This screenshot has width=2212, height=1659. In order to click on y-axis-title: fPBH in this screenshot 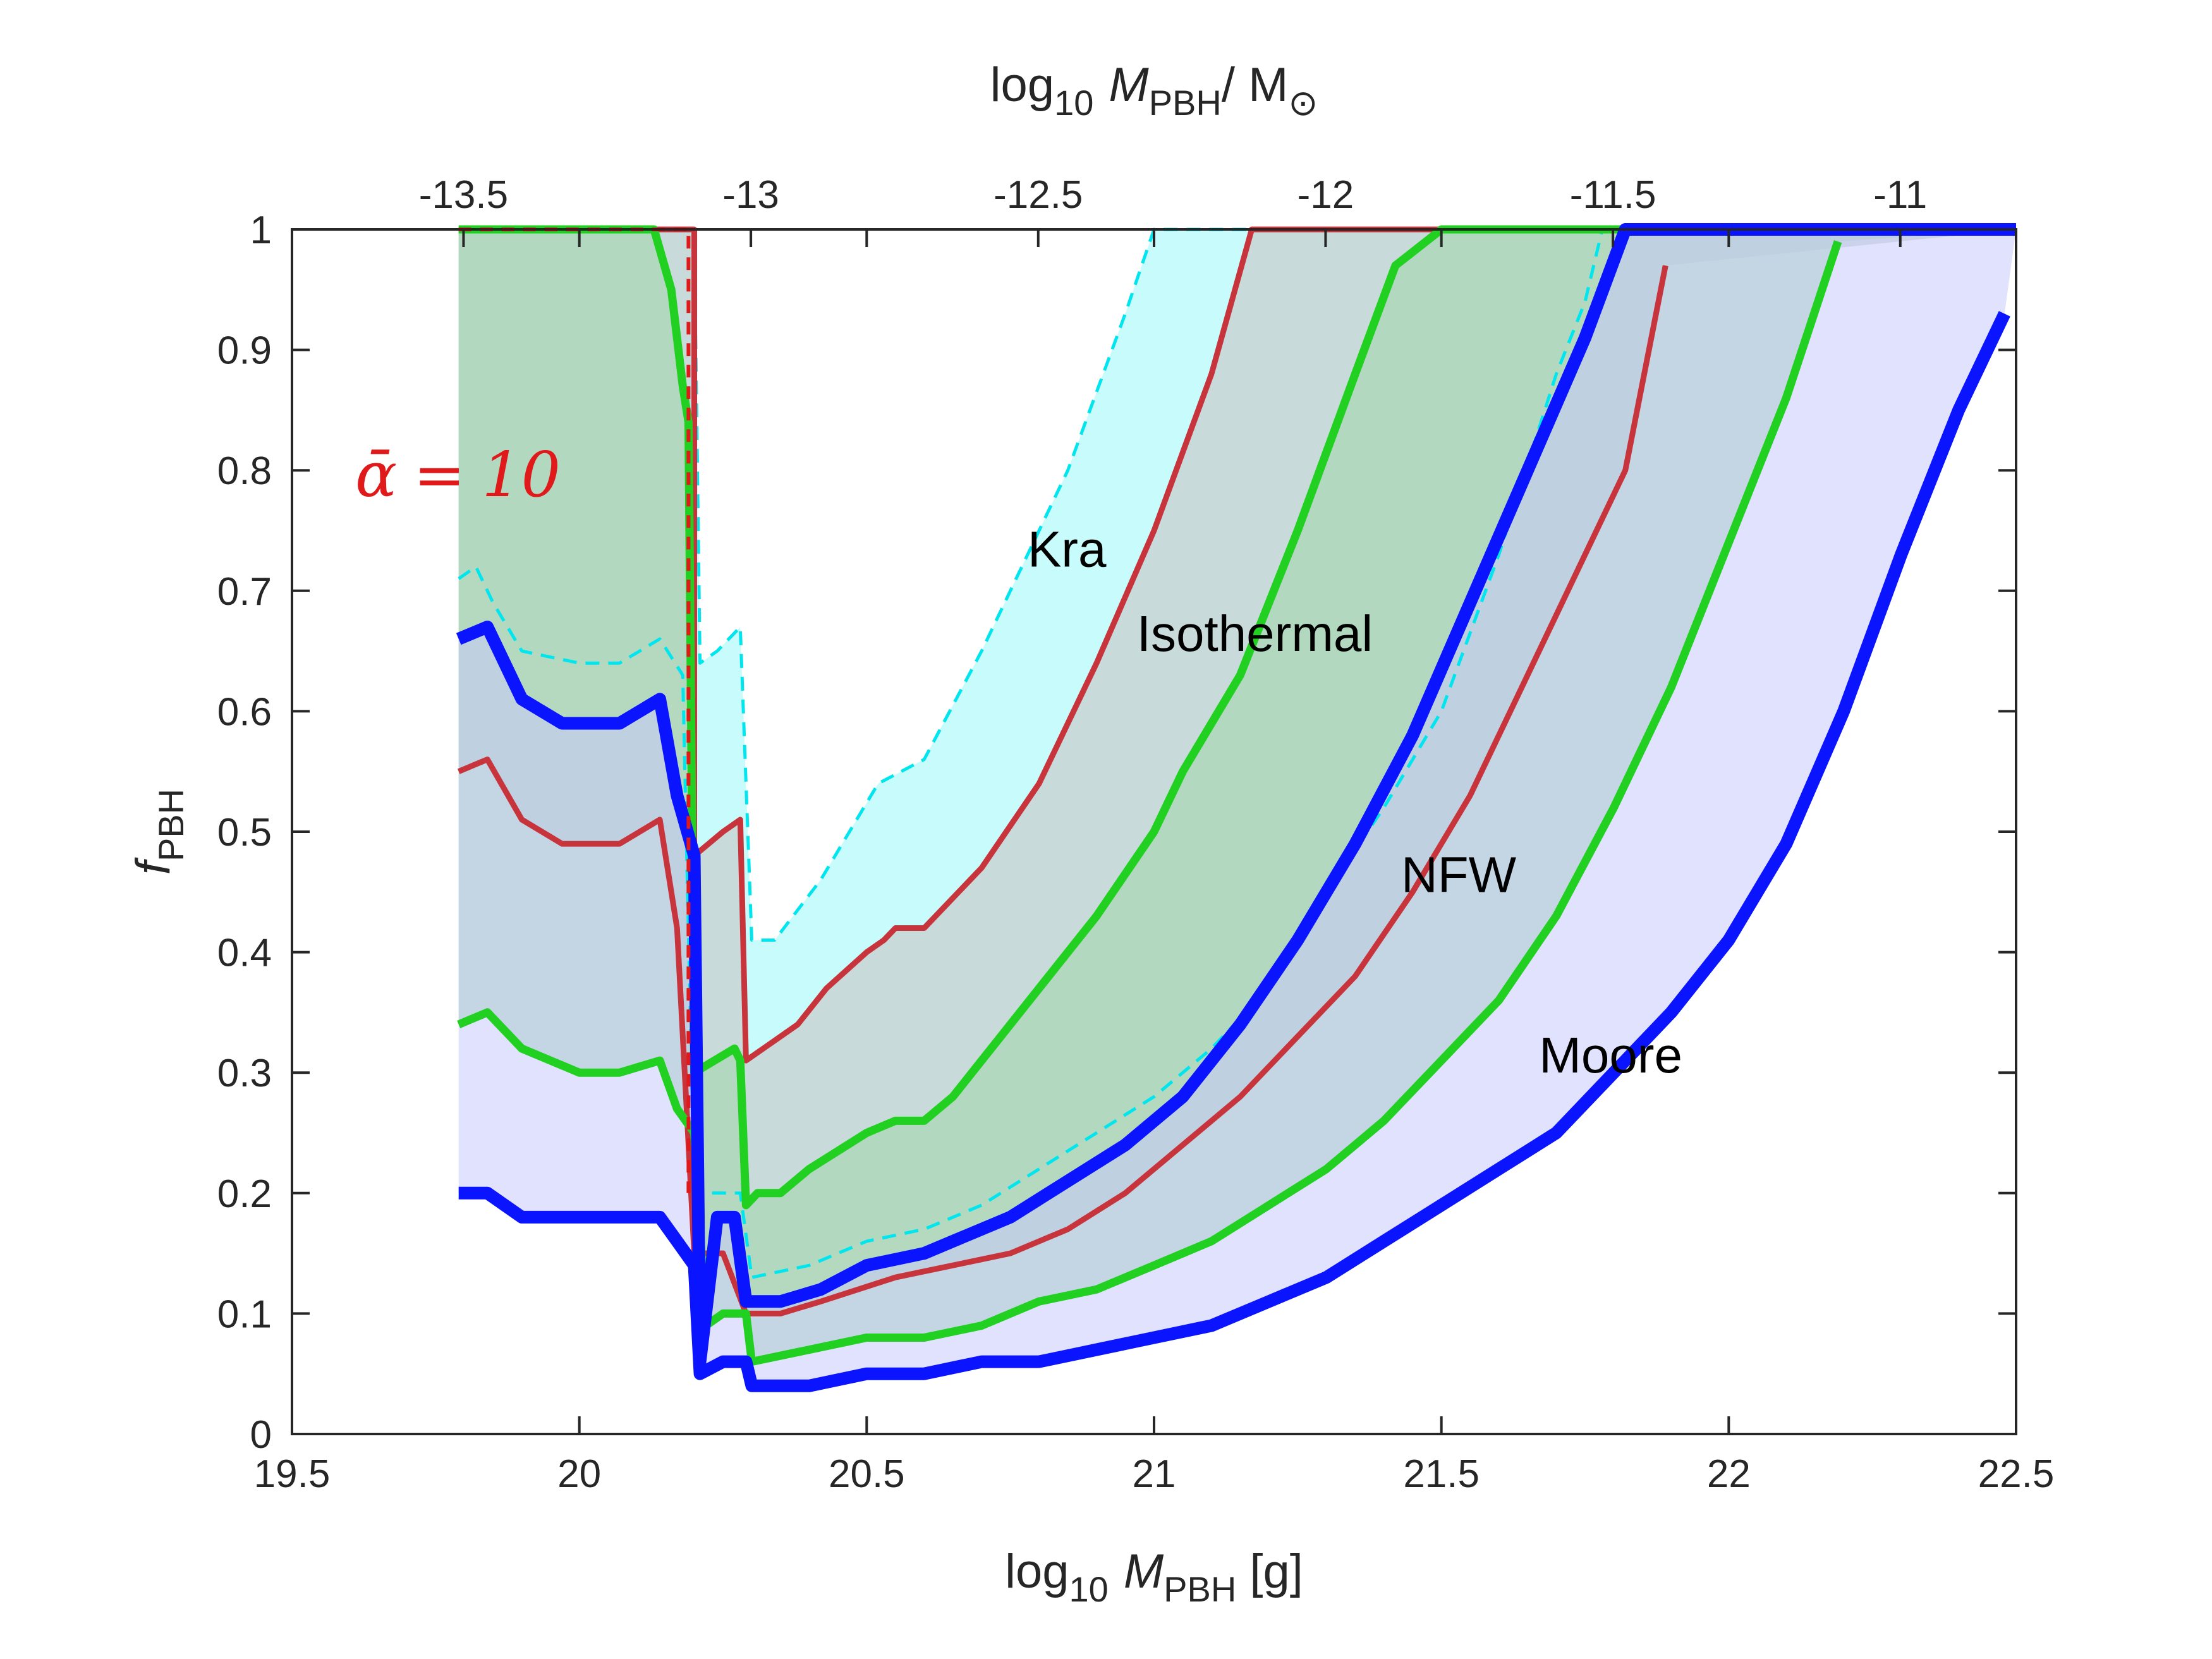, I will do `click(158, 832)`.